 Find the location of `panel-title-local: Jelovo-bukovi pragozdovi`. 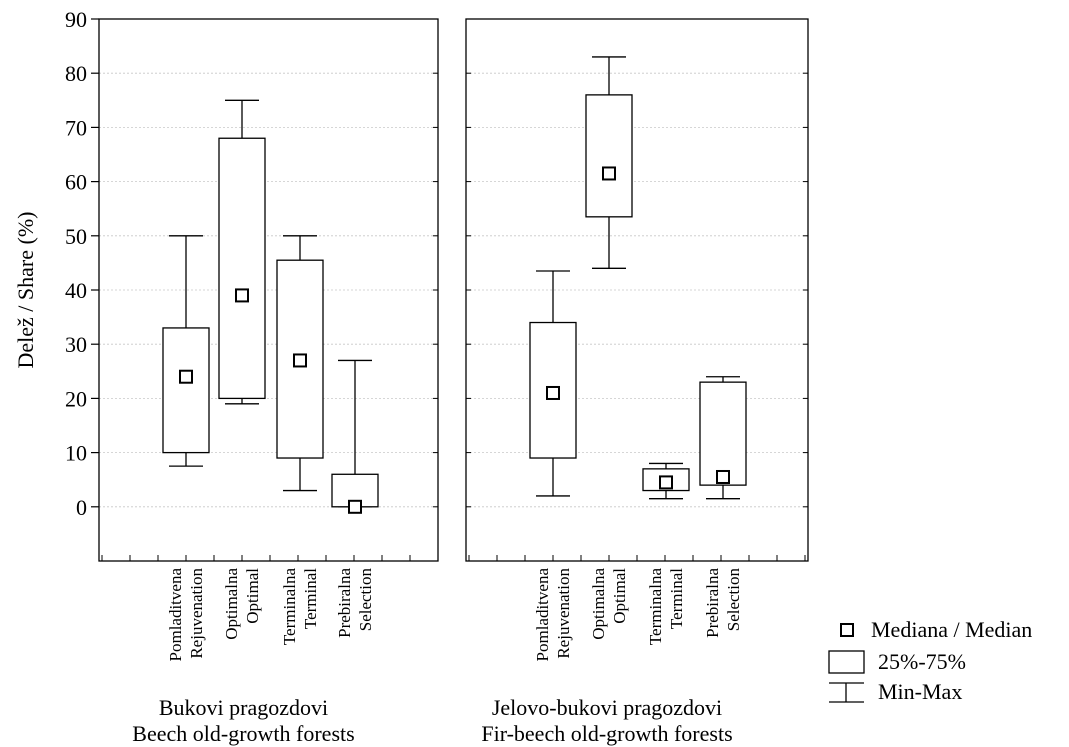

panel-title-local: Jelovo-bukovi pragozdovi is located at coordinates (607, 707).